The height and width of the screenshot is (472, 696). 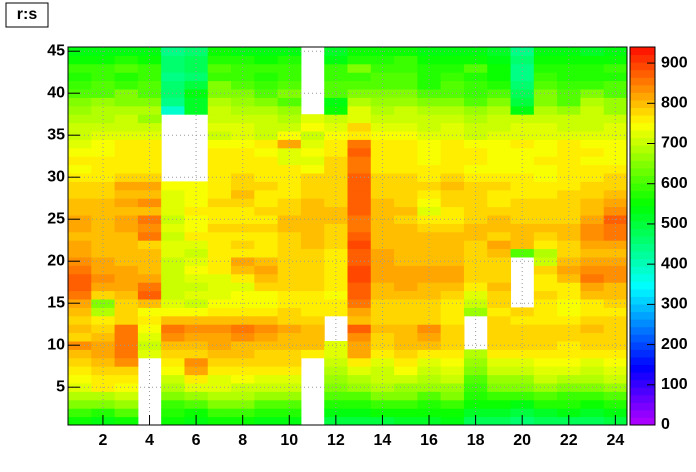 I want to click on x-tick-label: 22, so click(x=569, y=440).